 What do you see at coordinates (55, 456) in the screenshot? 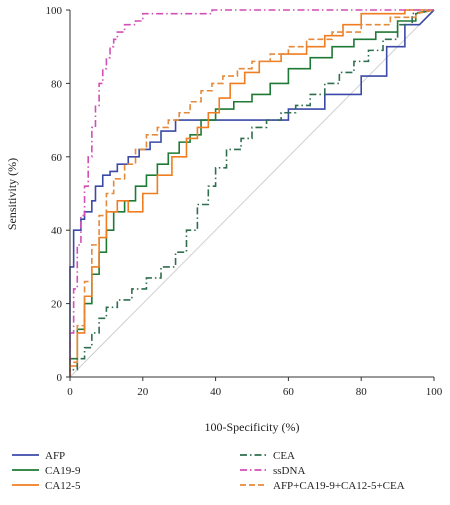
I see `legend-label-0: AFP` at bounding box center [55, 456].